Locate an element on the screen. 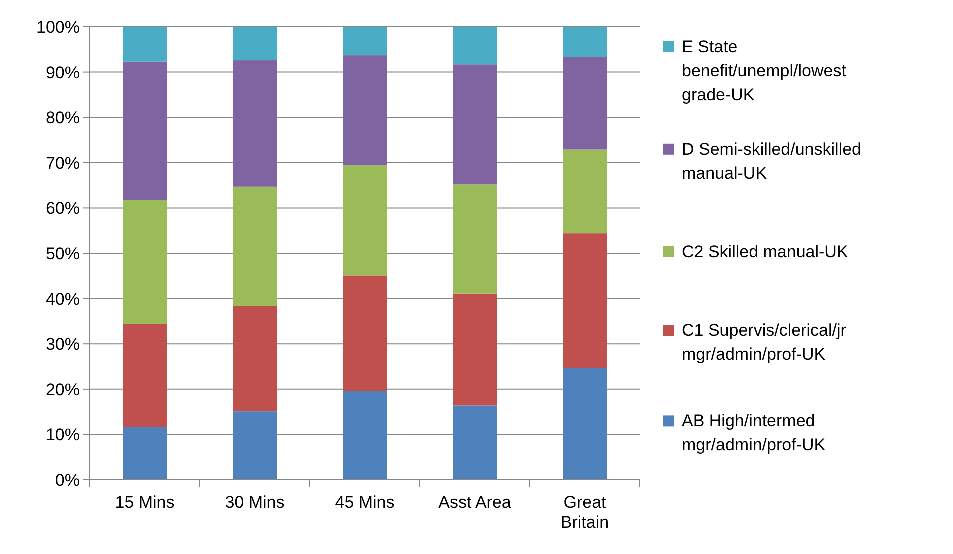 The width and height of the screenshot is (953, 554). y-tick-label: 80% is located at coordinates (63, 118).